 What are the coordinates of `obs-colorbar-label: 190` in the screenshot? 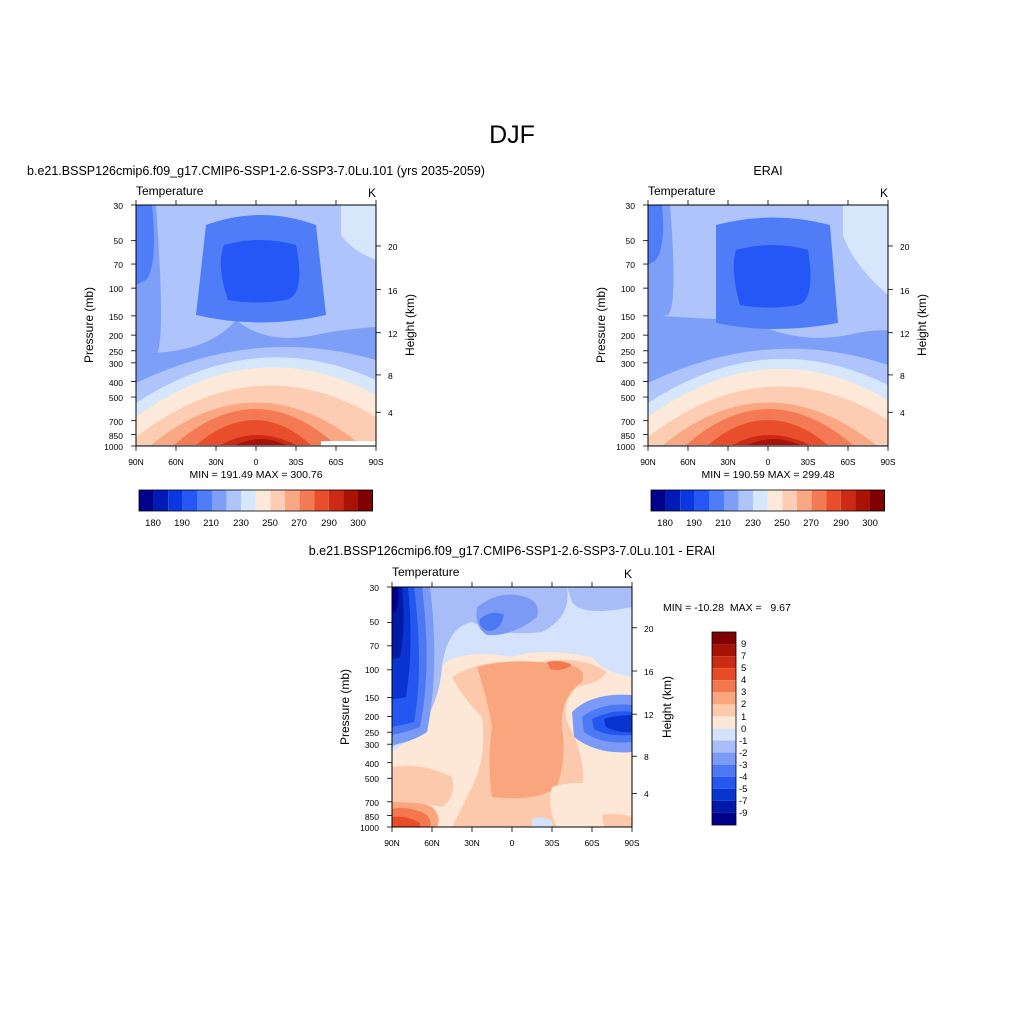 It's located at (694, 523).